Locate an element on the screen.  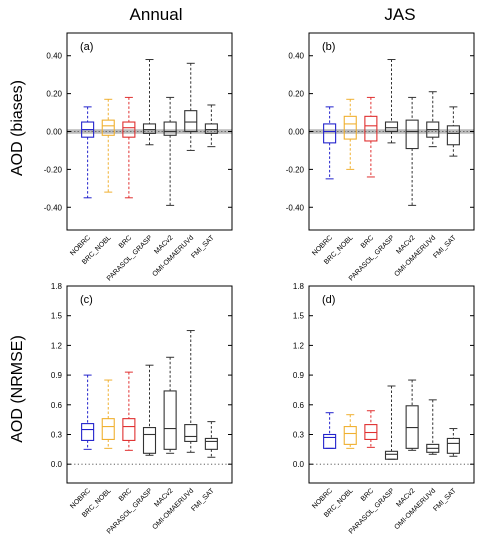
y-tick-label: 1.2 is located at coordinates (299, 345).